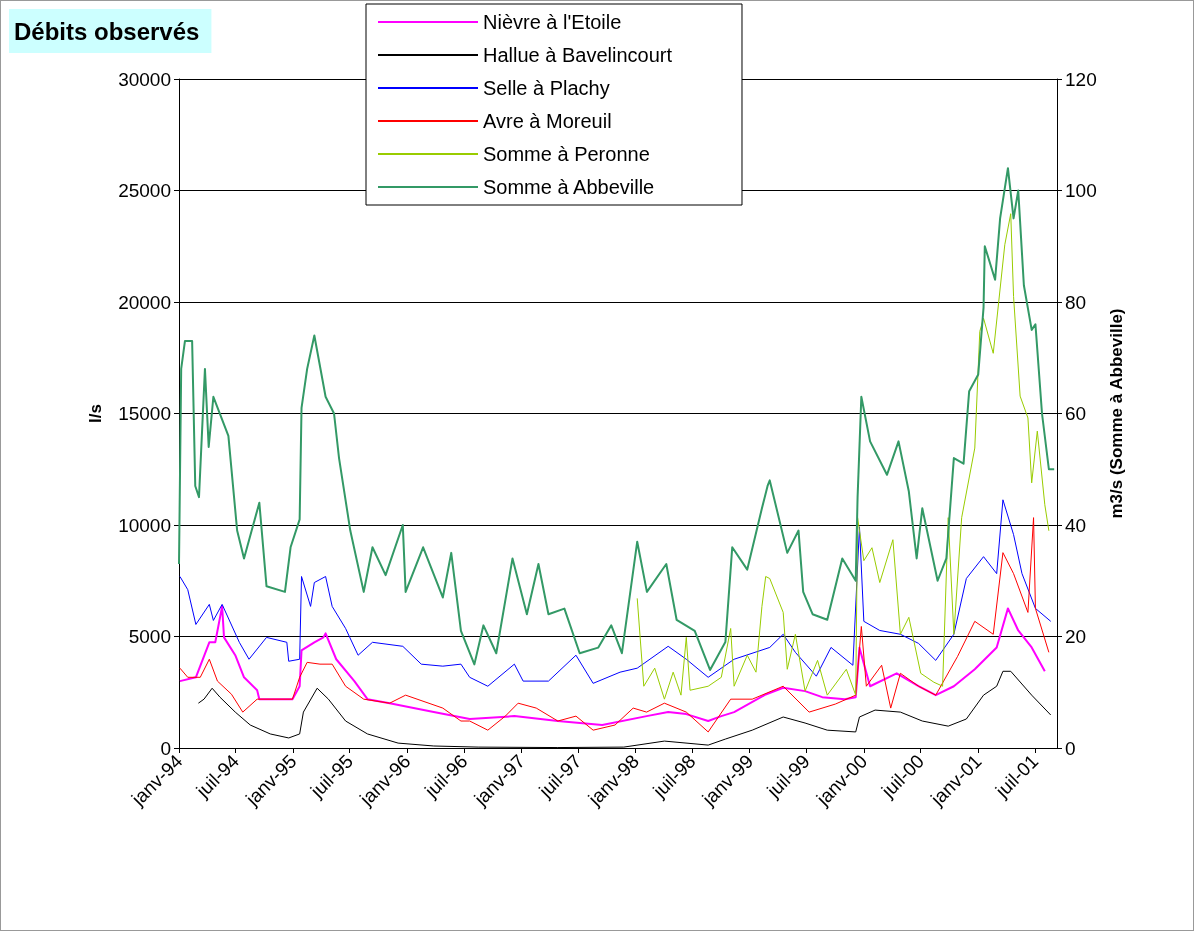 The width and height of the screenshot is (1194, 931). What do you see at coordinates (1076, 636) in the screenshot?
I see `y2-tick-label: 20` at bounding box center [1076, 636].